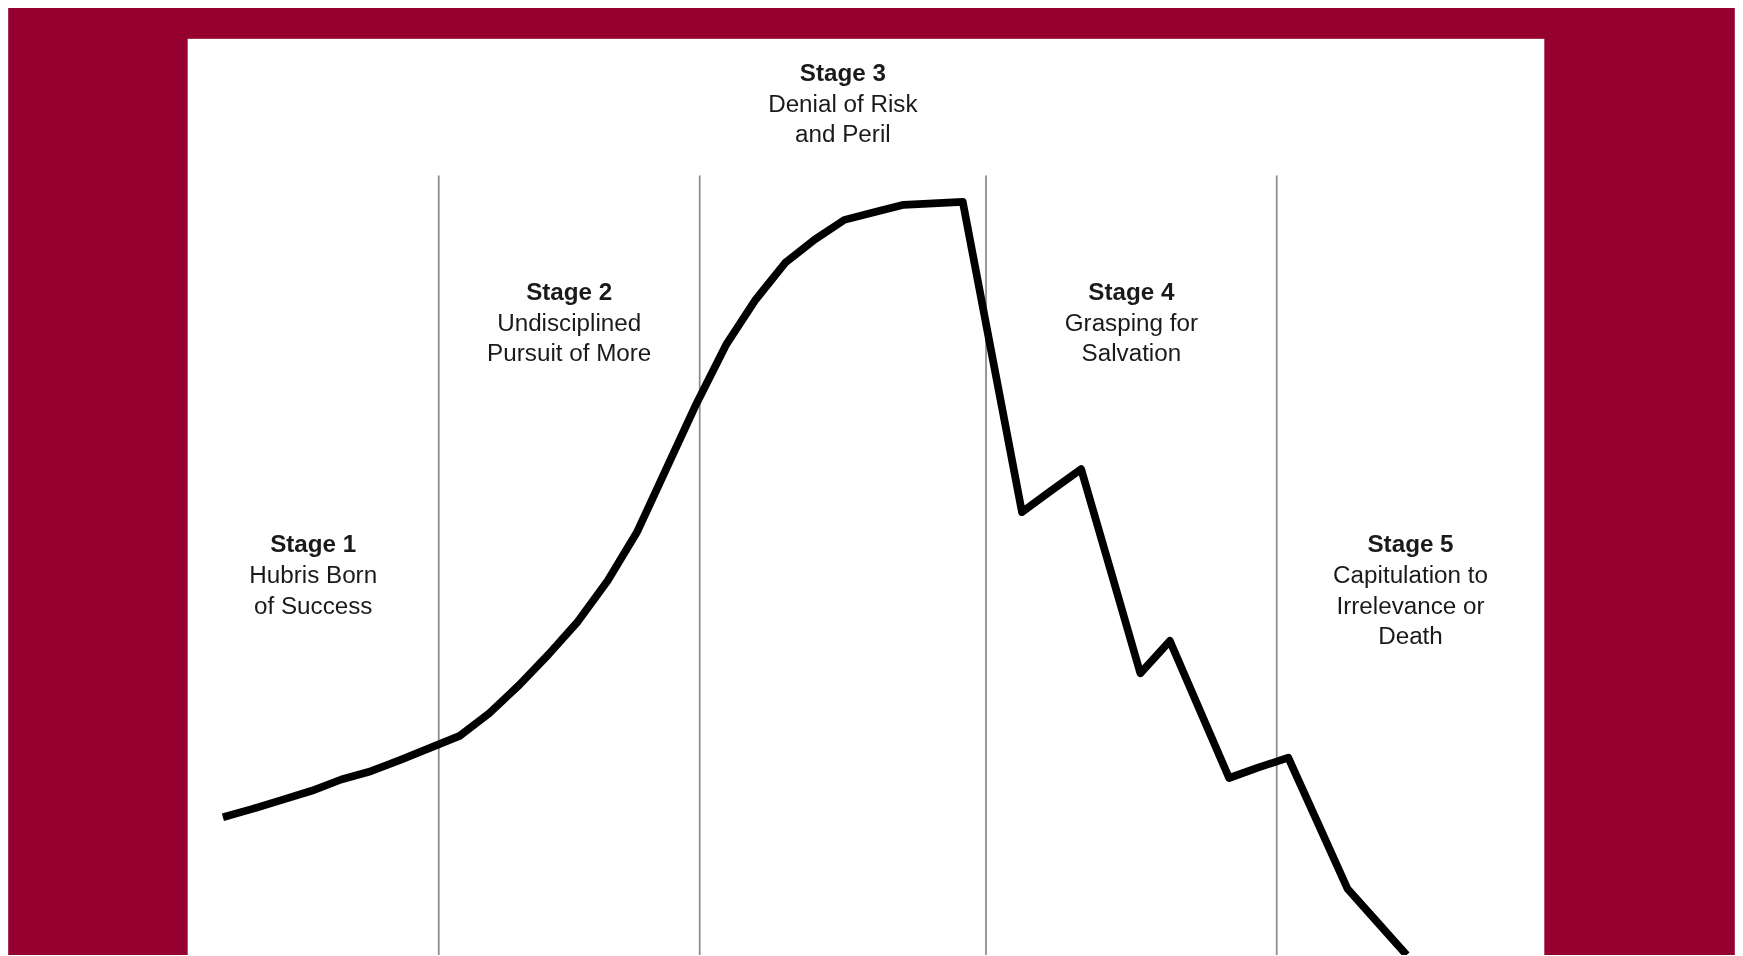 This screenshot has width=1743, height=956. Describe the element at coordinates (313, 574) in the screenshot. I see `annotation: Stage 1 Hubris Born of Success` at that location.